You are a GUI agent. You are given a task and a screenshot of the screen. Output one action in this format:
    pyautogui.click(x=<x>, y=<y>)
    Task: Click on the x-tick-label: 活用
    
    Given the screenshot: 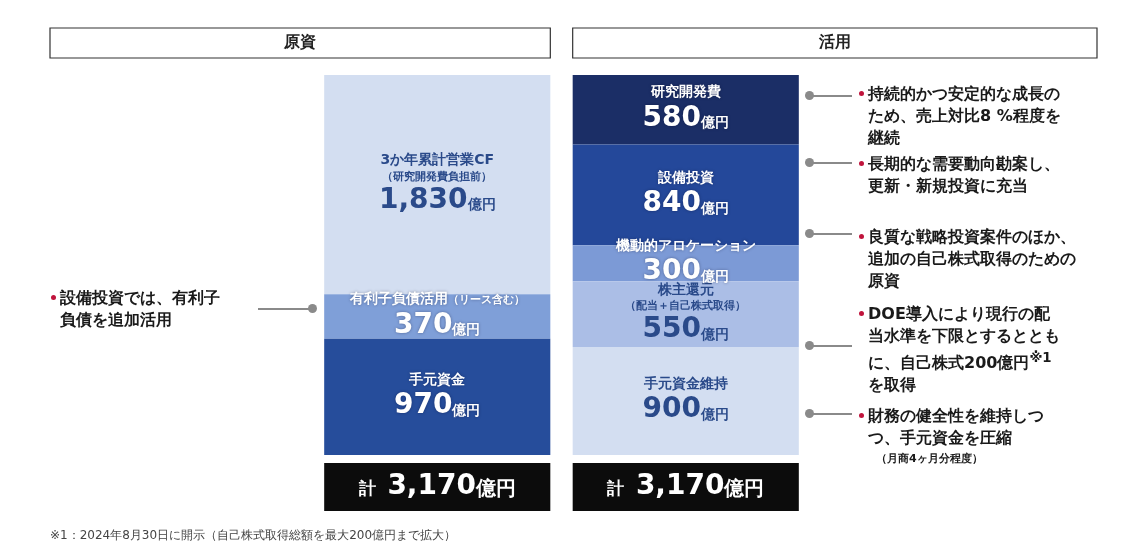 What is the action you would take?
    pyautogui.click(x=834, y=42)
    